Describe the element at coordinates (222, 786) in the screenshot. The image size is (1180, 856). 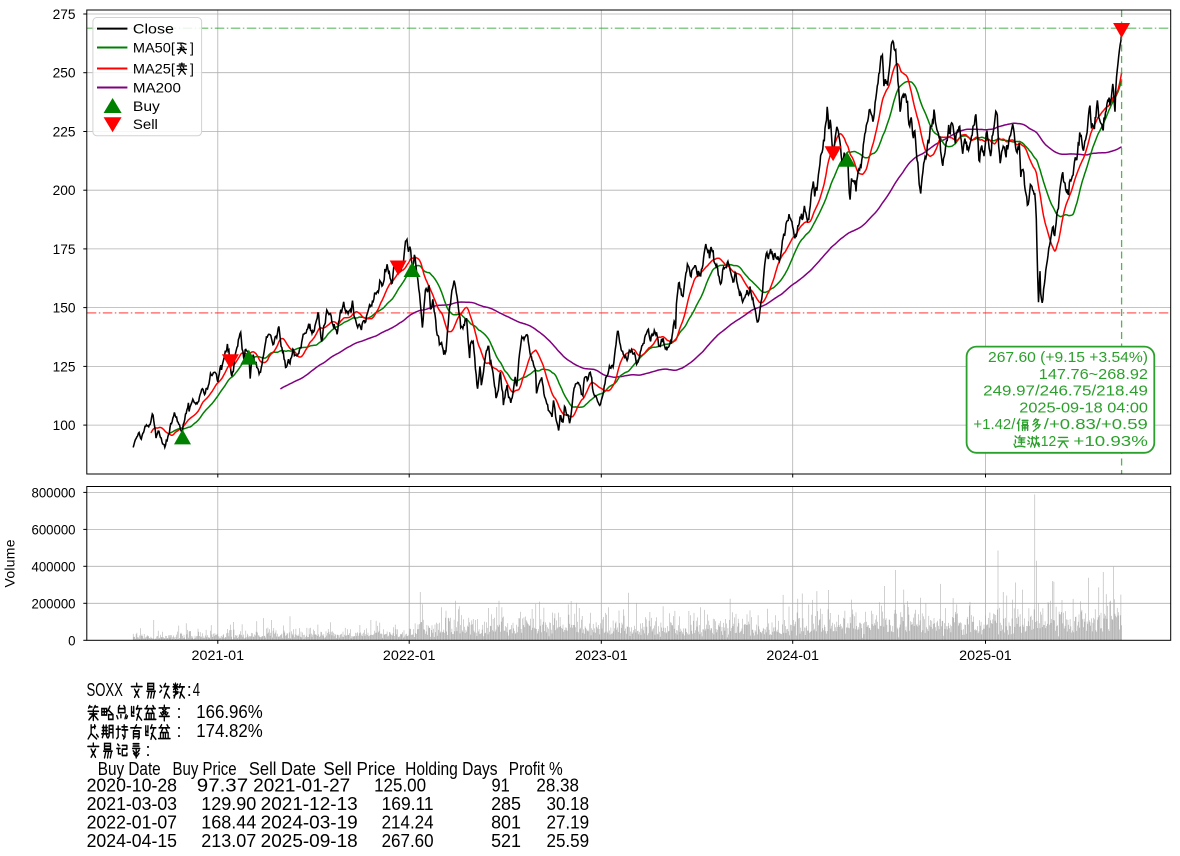
I see `svg-text: 97.37` at that location.